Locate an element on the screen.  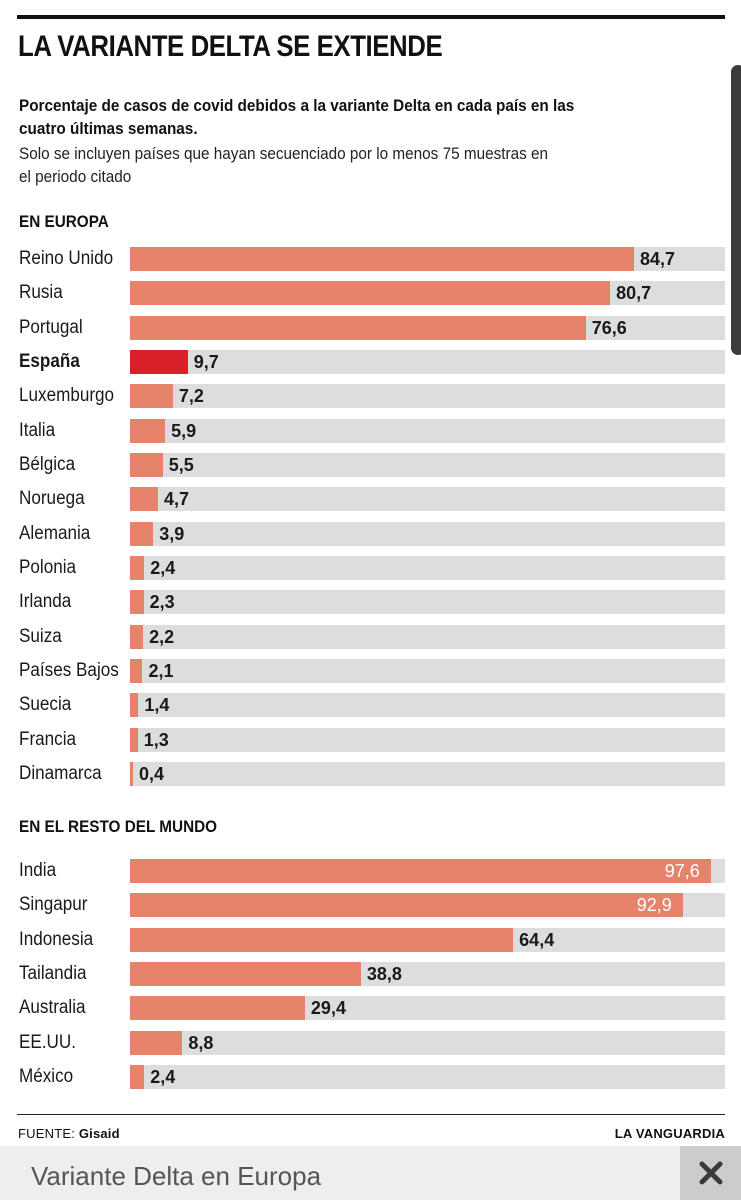
bar-track: 76,6 is located at coordinates (427, 327).